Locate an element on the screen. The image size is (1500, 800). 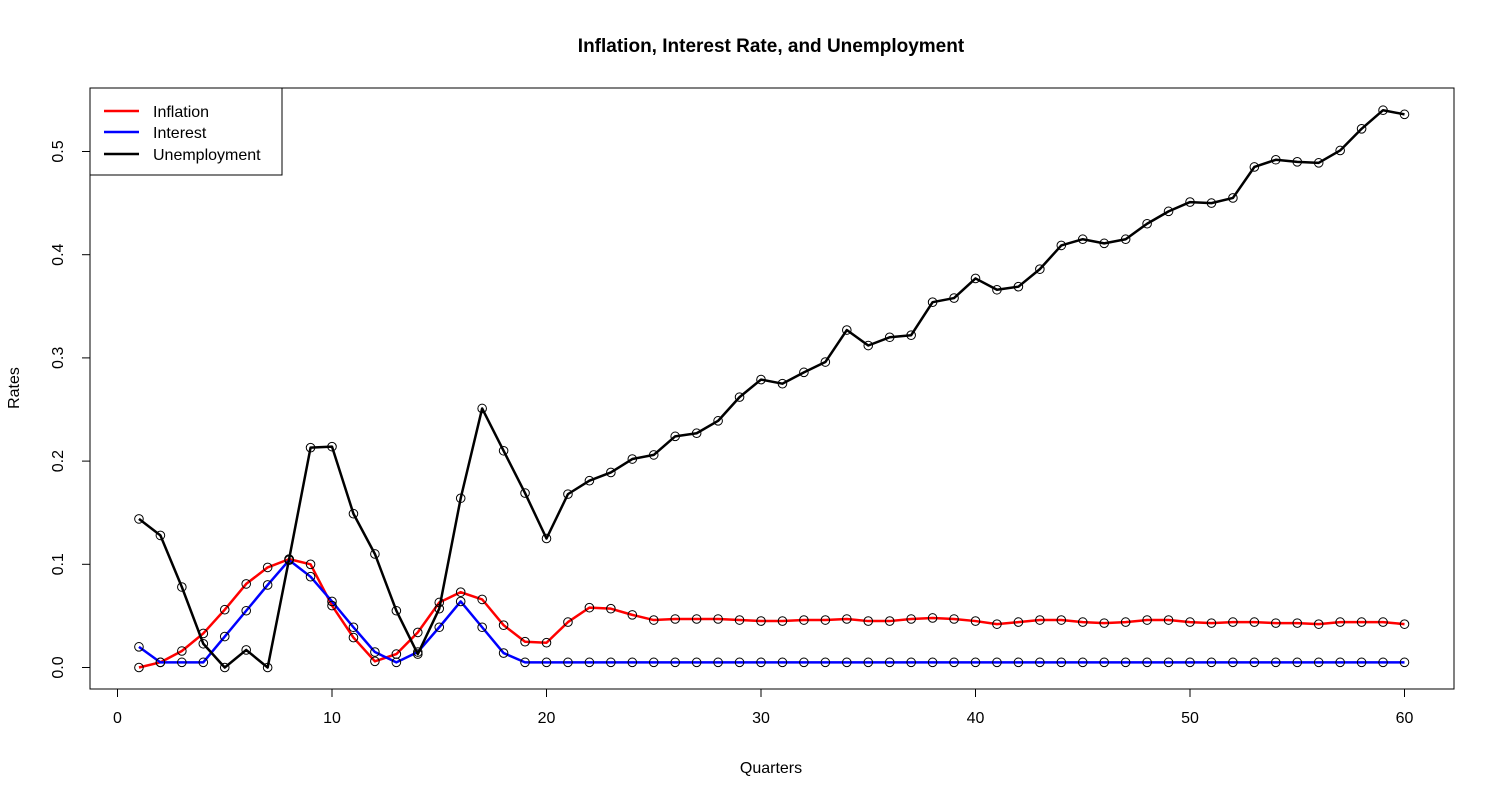
x-tick-label: 20 is located at coordinates (547, 718).